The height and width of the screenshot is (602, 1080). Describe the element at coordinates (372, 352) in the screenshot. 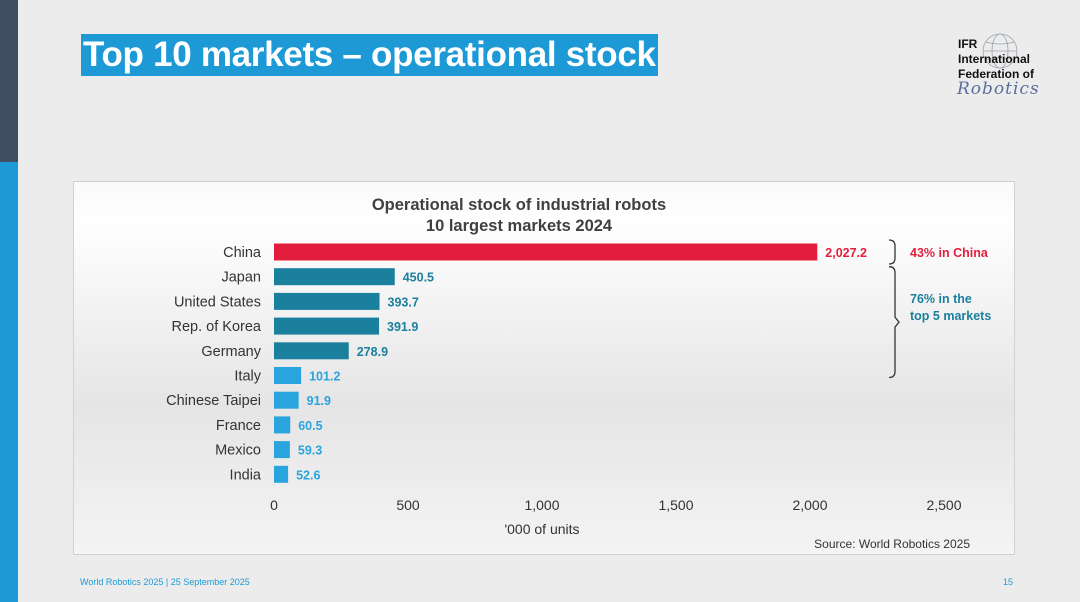

I see `data-label: 278.9` at that location.